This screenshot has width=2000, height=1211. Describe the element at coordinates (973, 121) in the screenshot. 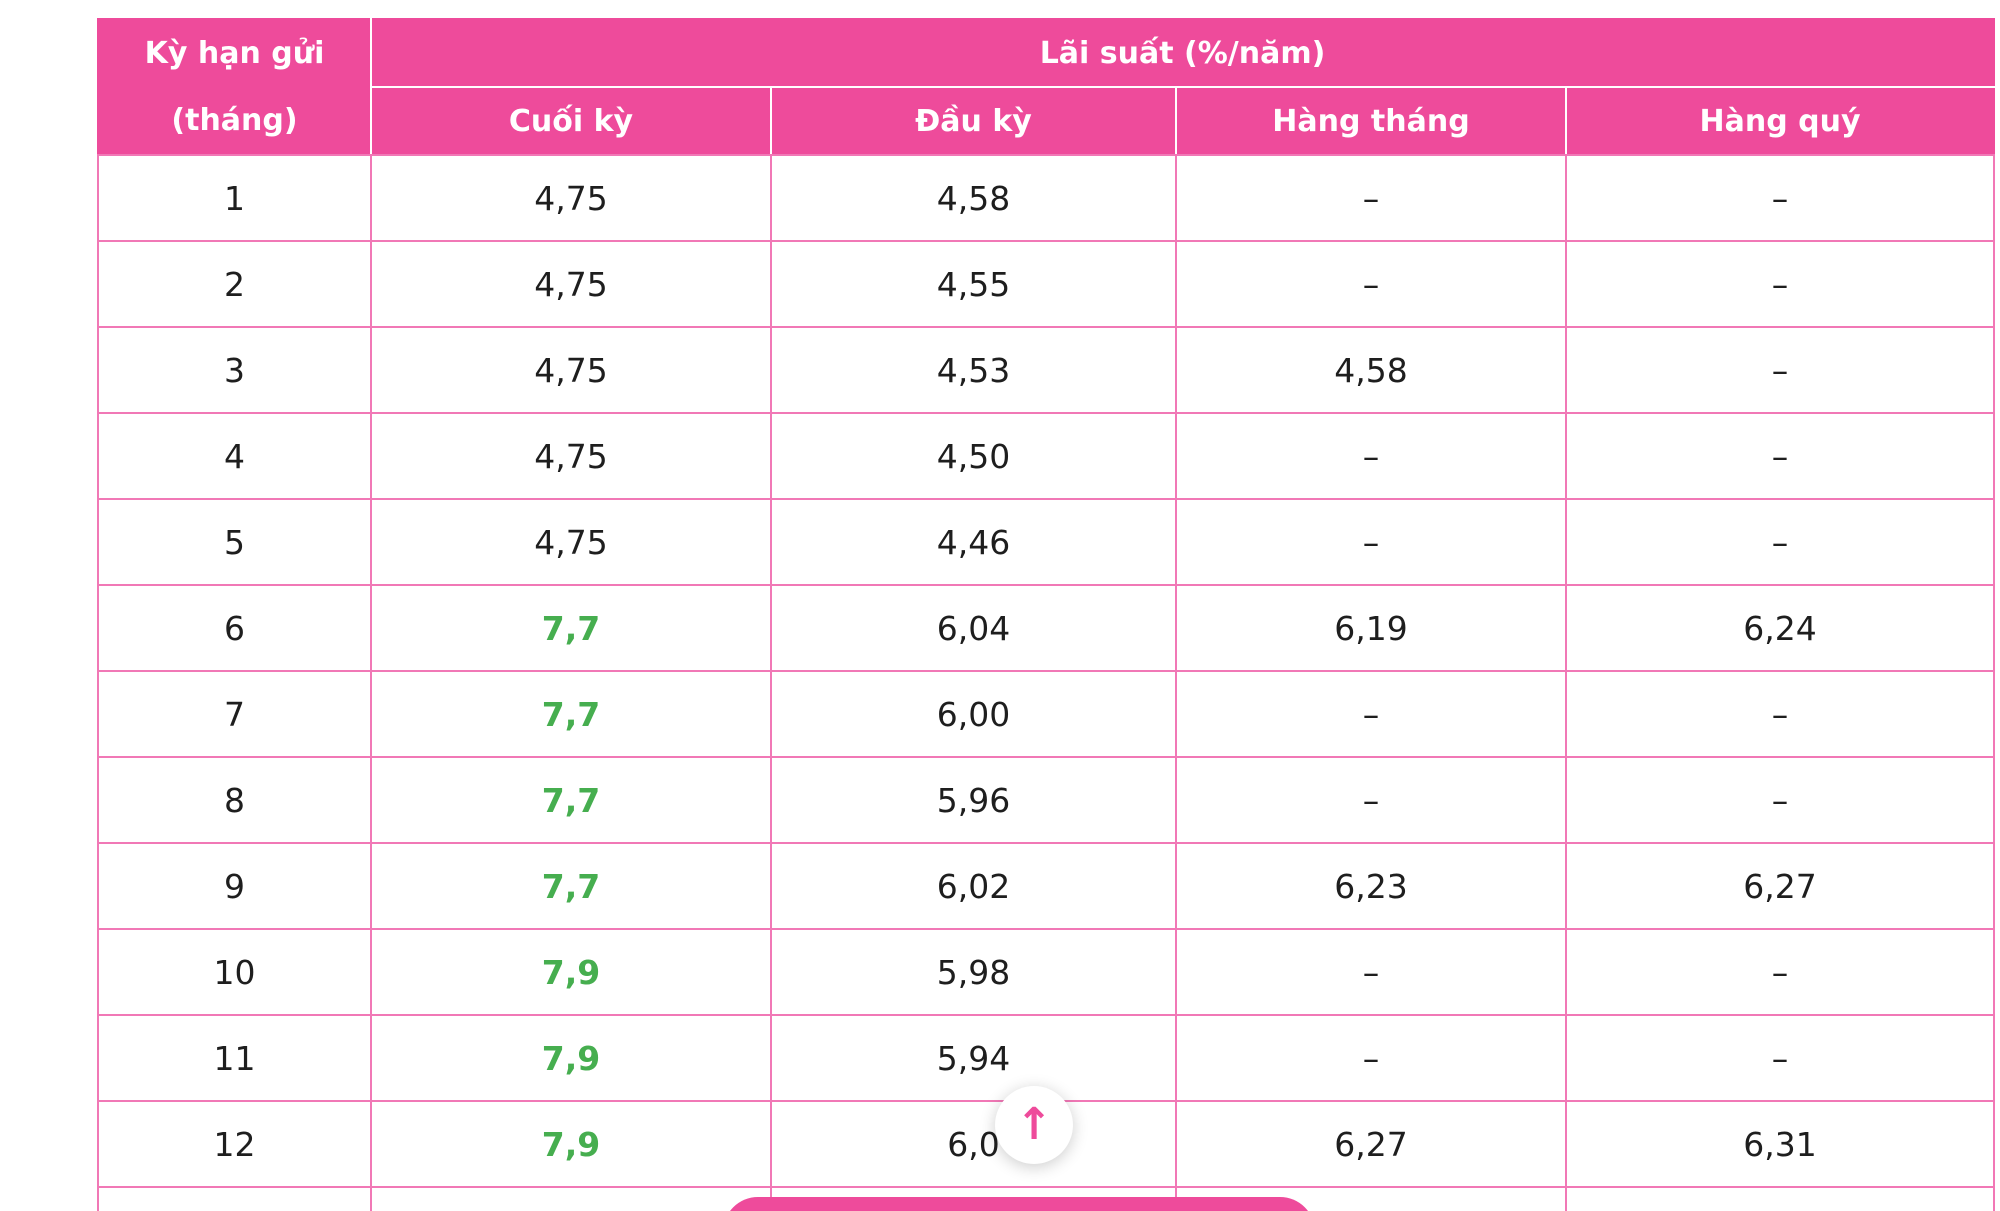

I see `column-header-dau-ky: Đầu kỳ` at that location.